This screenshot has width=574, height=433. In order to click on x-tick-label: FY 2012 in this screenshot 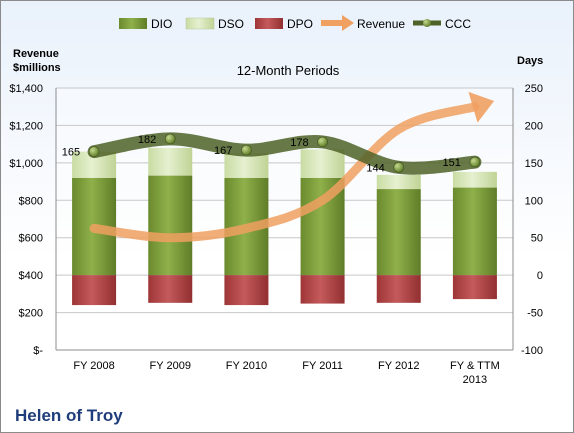, I will do `click(398, 366)`.